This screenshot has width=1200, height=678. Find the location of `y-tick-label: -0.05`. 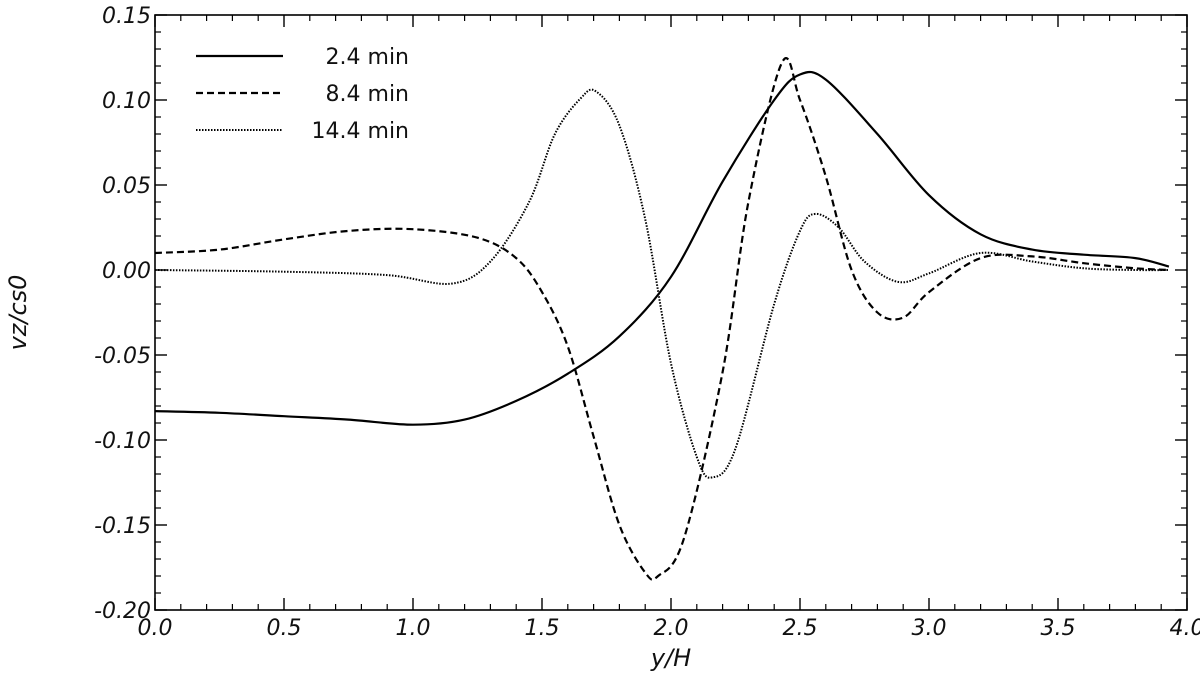

y-tick-label: -0.05 is located at coordinates (122, 356).